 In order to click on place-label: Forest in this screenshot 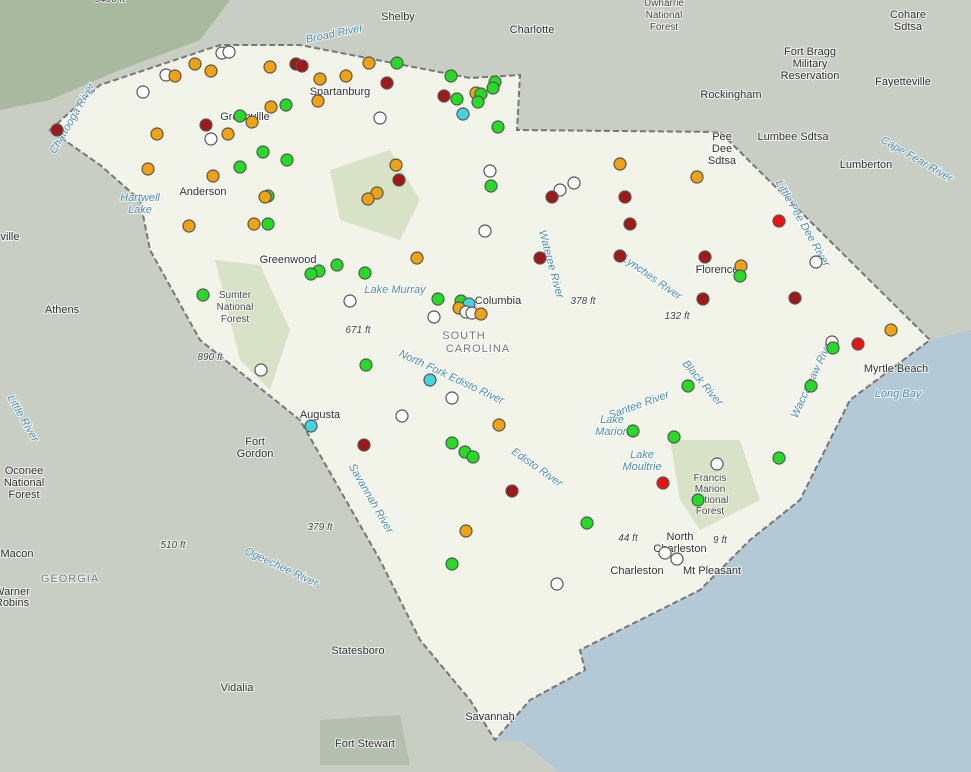, I will do `click(235, 319)`.